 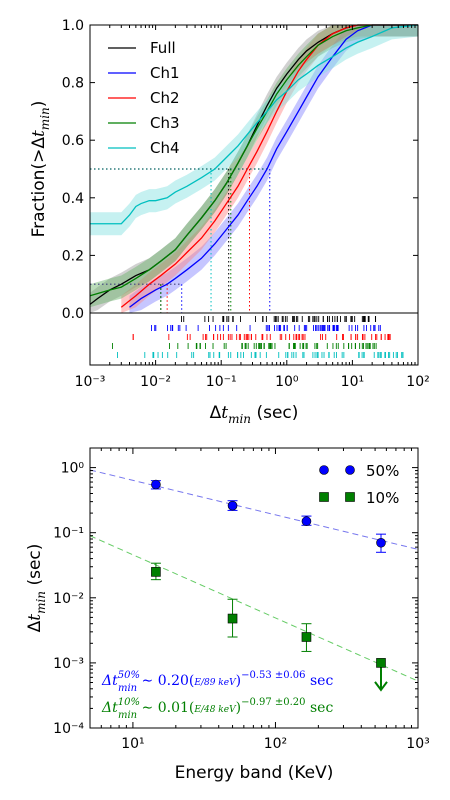 What do you see at coordinates (73, 26) in the screenshot?
I see `y-tick-label: 1.0` at bounding box center [73, 26].